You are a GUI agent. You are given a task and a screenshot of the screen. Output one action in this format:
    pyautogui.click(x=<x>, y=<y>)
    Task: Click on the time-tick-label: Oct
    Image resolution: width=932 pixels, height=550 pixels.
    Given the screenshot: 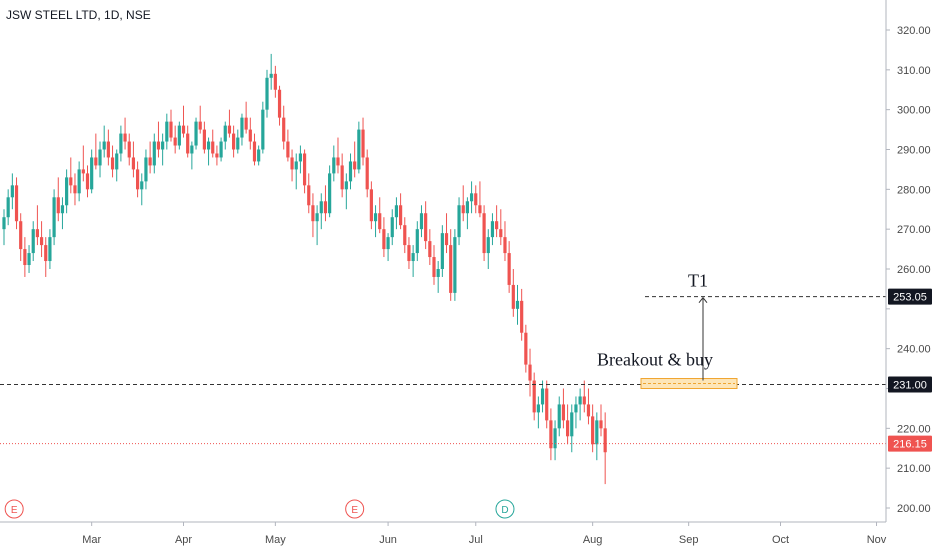 What is the action you would take?
    pyautogui.click(x=780, y=540)
    